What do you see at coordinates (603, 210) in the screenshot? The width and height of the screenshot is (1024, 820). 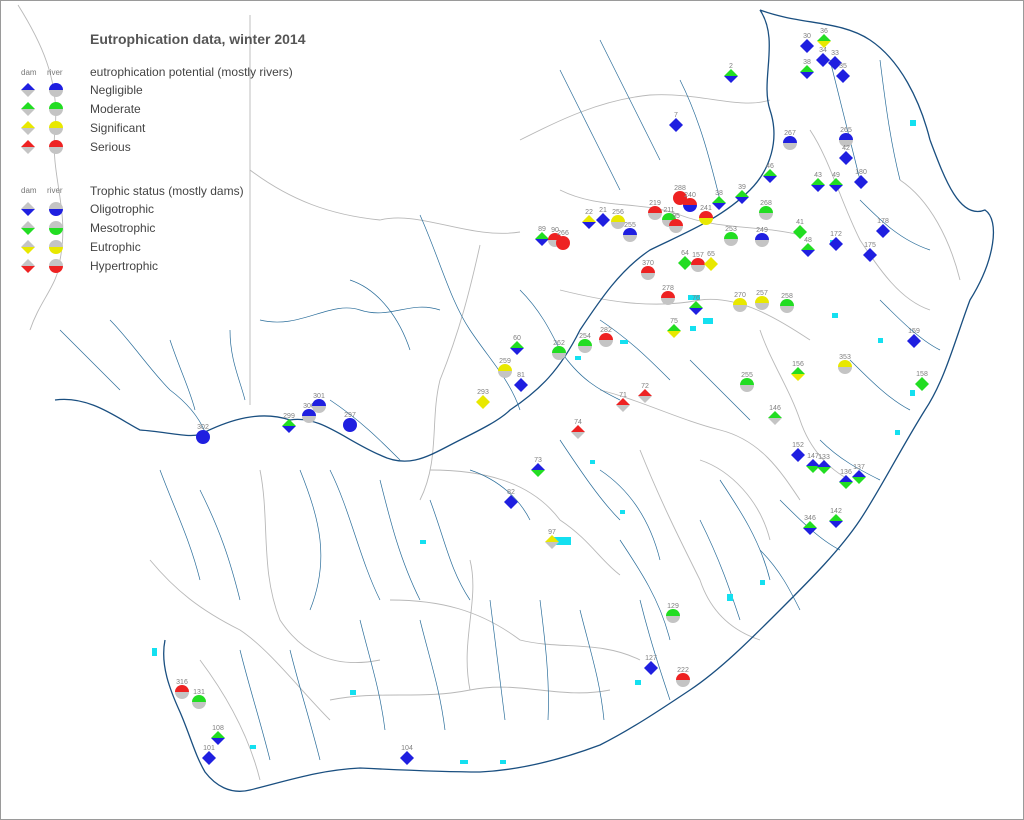 I see `site-label: 21` at bounding box center [603, 210].